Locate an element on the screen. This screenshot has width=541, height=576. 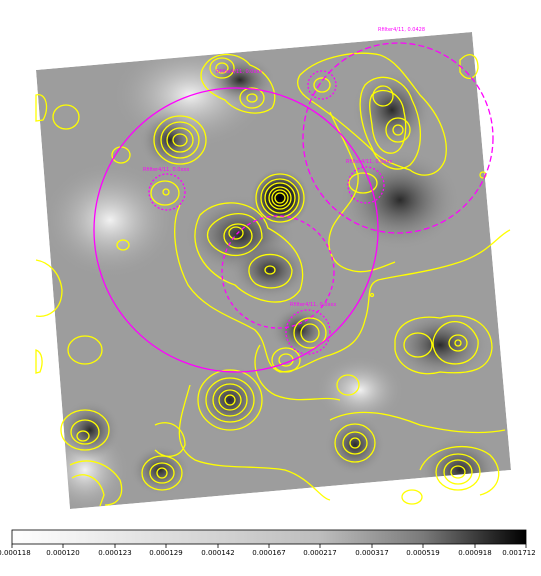
colorbar-tick-label: 0.000123 is located at coordinates (115, 553).